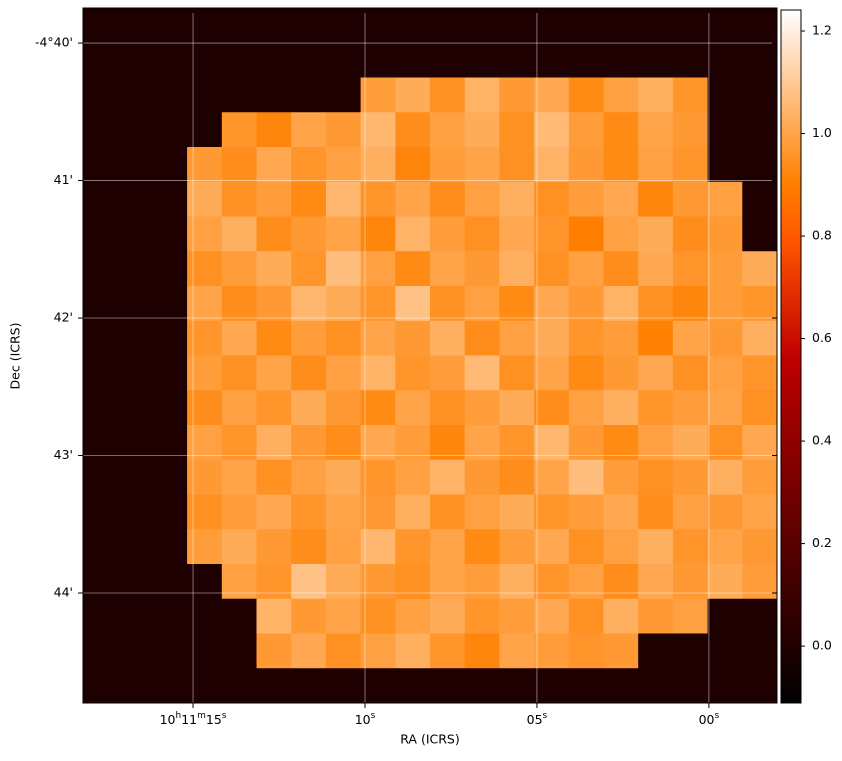 The image size is (842, 761). Describe the element at coordinates (537, 719) in the screenshot. I see `x-tick-label: 05s` at that location.